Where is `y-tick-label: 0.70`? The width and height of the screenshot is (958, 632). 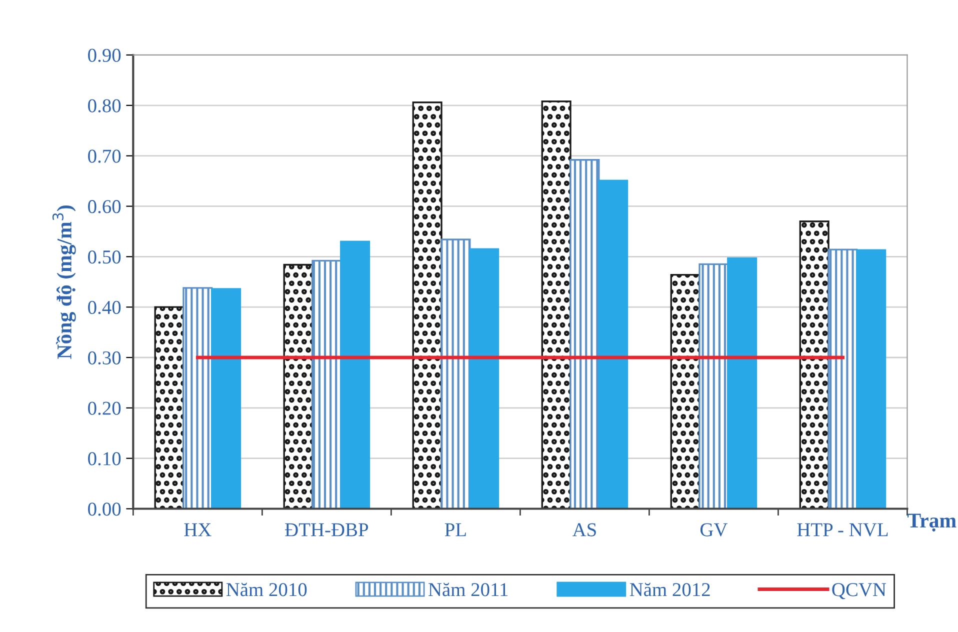 y-tick-label: 0.70 is located at coordinates (104, 156).